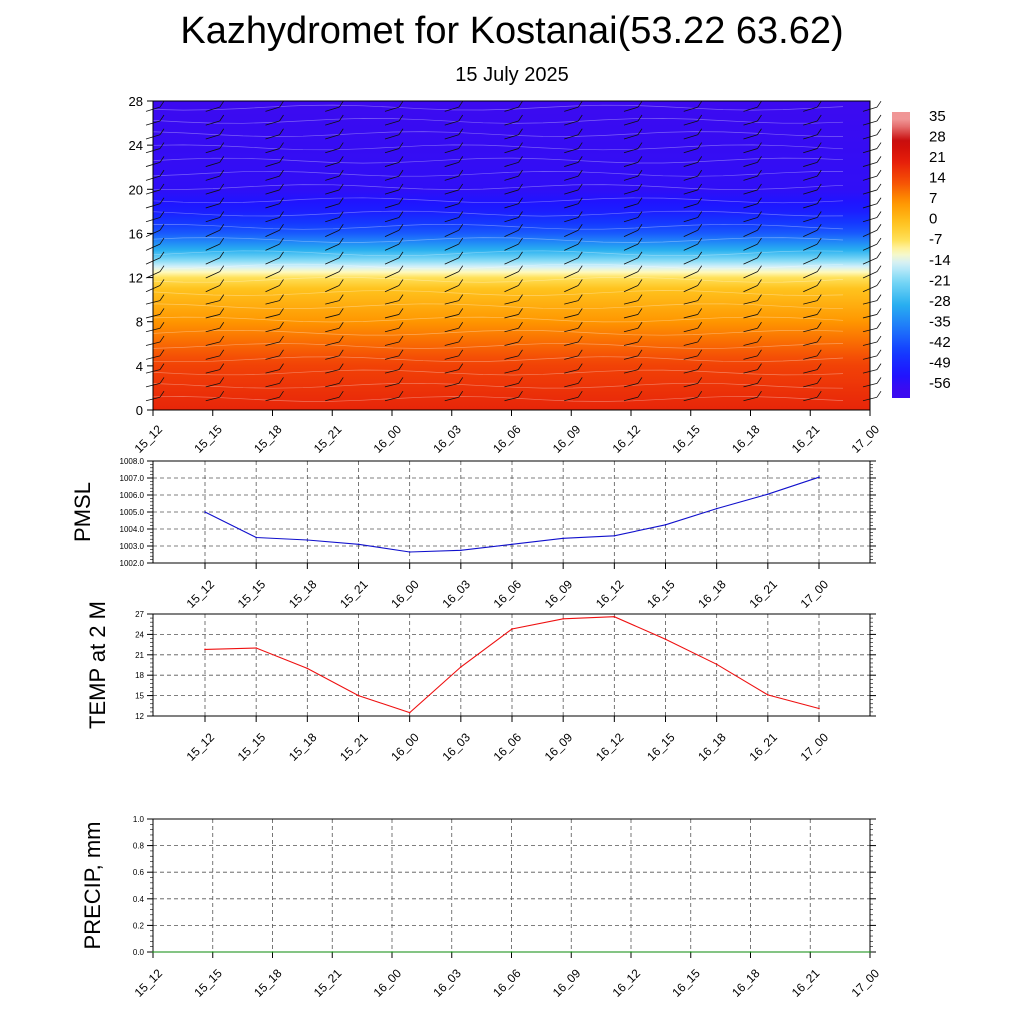 This screenshot has height=1024, width=1024. What do you see at coordinates (328, 439) in the screenshot?
I see `x-tick-label: 15_21` at bounding box center [328, 439].